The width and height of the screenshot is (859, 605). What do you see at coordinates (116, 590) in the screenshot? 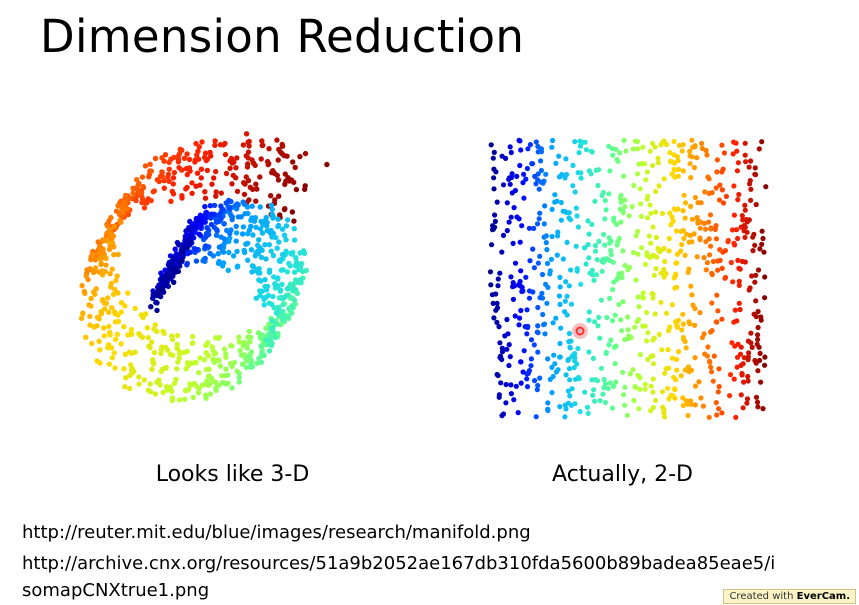
I see `reference-url-2-line-2: somapCNXtrue1.png` at bounding box center [116, 590].